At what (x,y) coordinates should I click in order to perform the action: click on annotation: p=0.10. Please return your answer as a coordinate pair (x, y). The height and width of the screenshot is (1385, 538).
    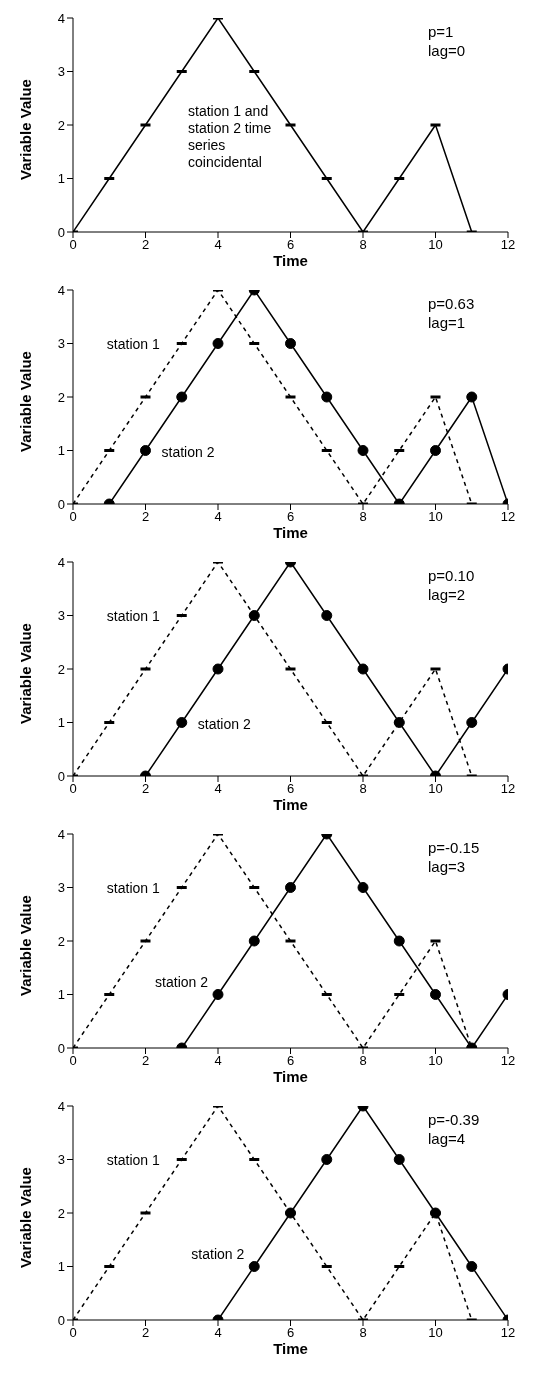
    Looking at the image, I should click on (451, 575).